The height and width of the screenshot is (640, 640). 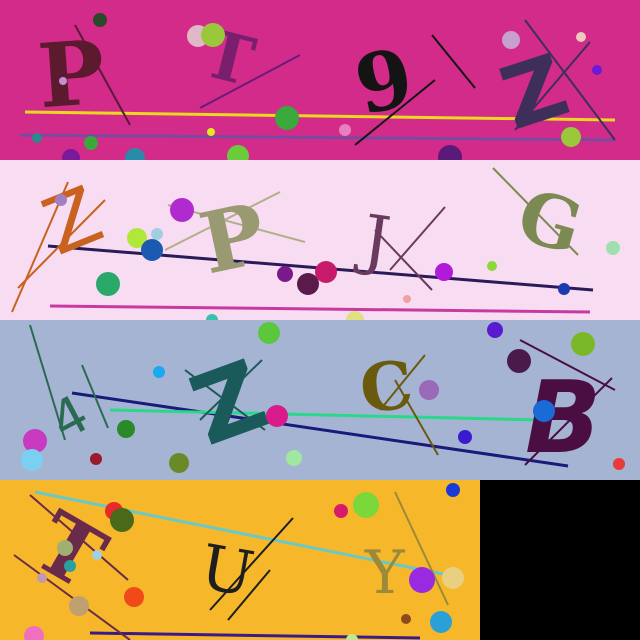 What do you see at coordinates (71, 74) in the screenshot?
I see `captcha-char-1-1: P` at bounding box center [71, 74].